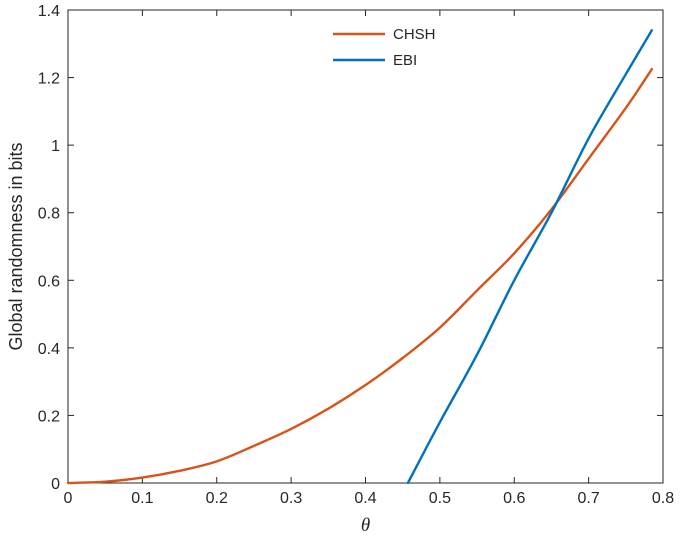 Image resolution: width=685 pixels, height=544 pixels. I want to click on y-tick-label: 1.2, so click(49, 79).